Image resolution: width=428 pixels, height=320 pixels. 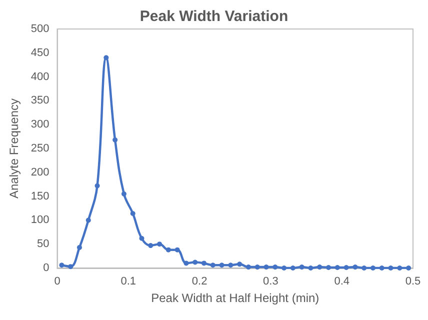 I want to click on y-tick-label: 400, so click(x=40, y=76).